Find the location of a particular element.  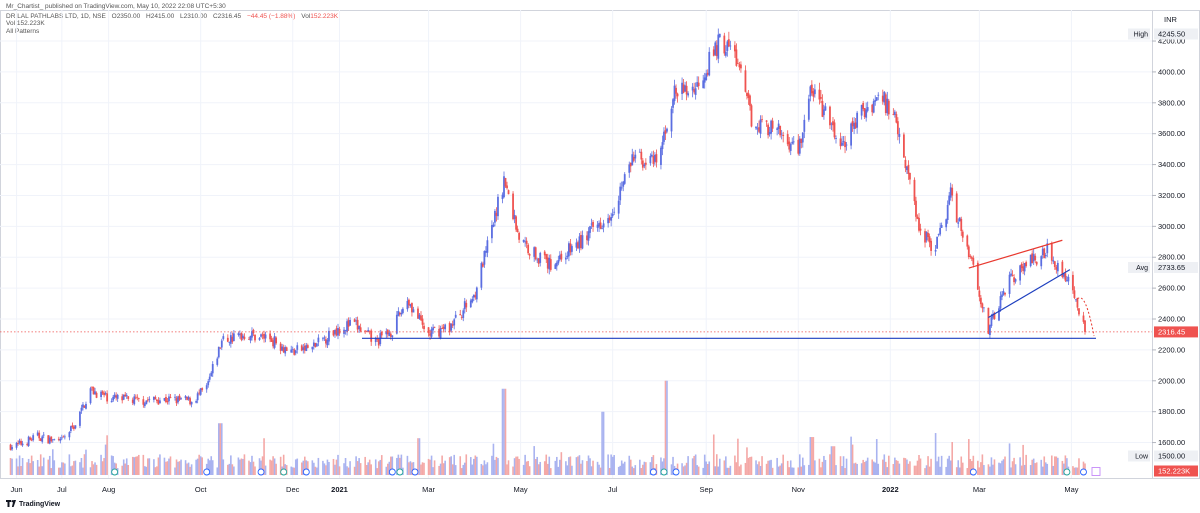

price-tick-label: 2800.00 is located at coordinates (1171, 257).